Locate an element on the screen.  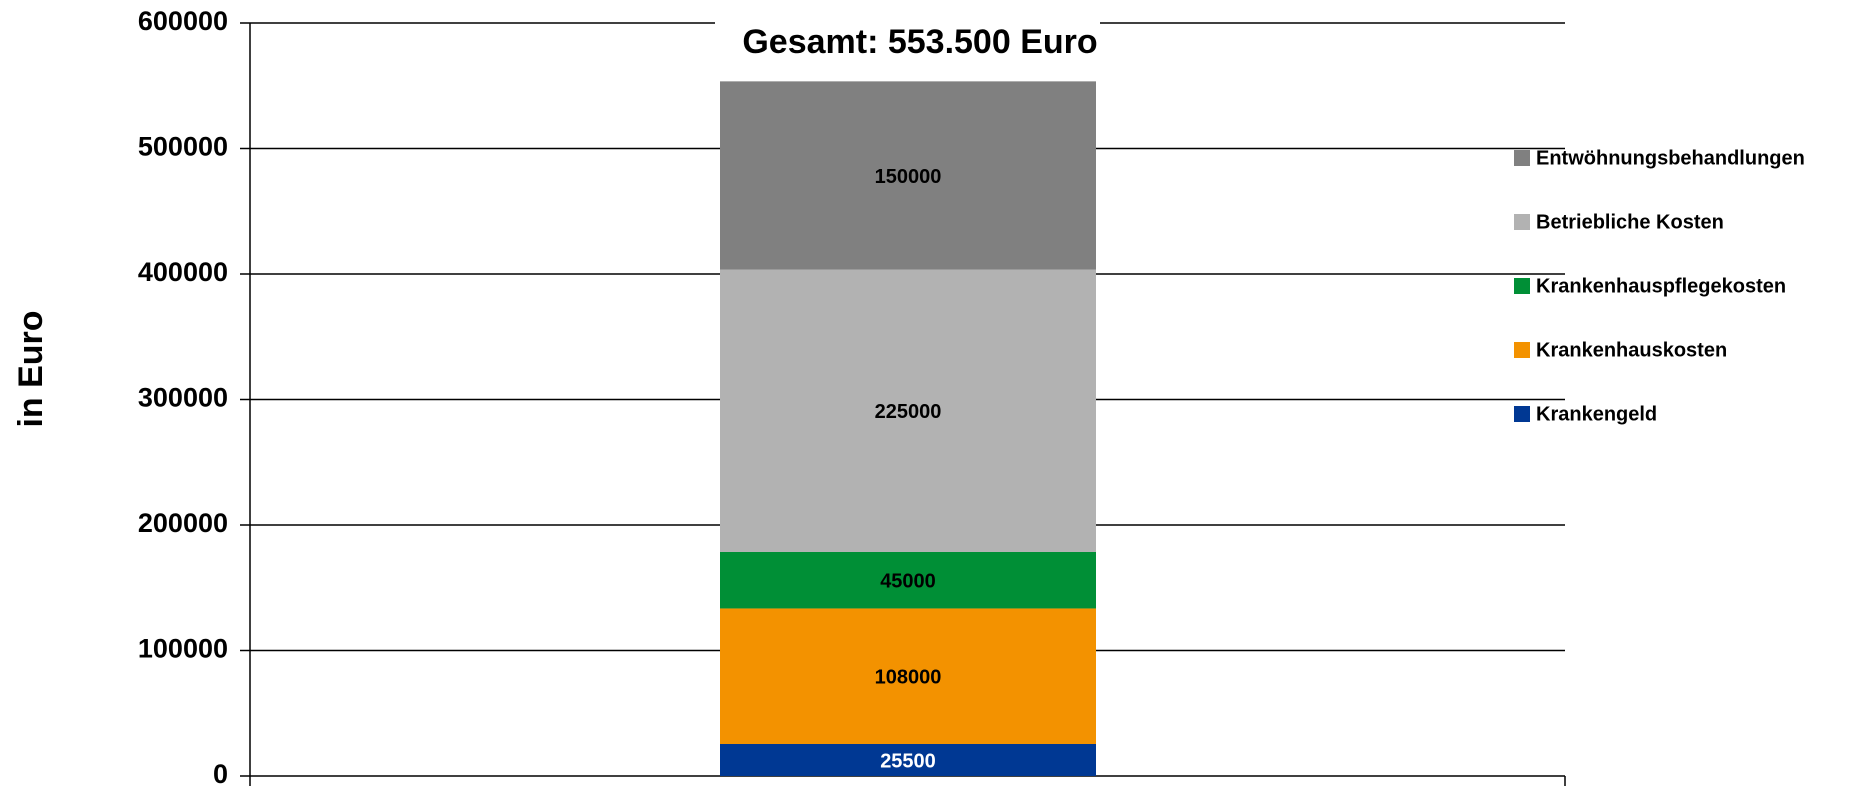
y-axis-label: in Euro is located at coordinates (31, 368).